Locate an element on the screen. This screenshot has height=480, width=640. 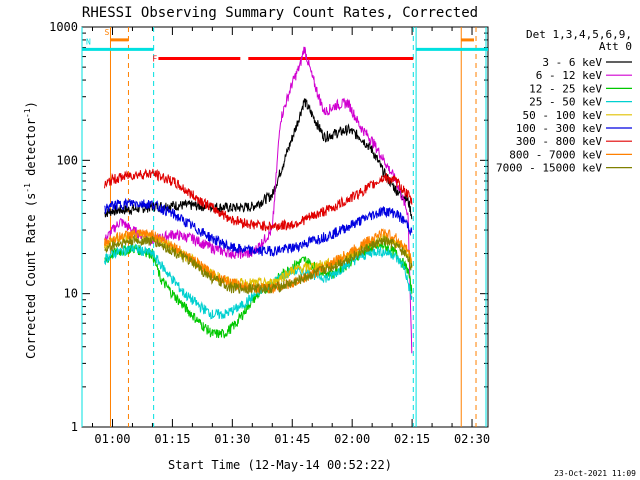
x-tick-label: 01:30 is located at coordinates (232, 439).